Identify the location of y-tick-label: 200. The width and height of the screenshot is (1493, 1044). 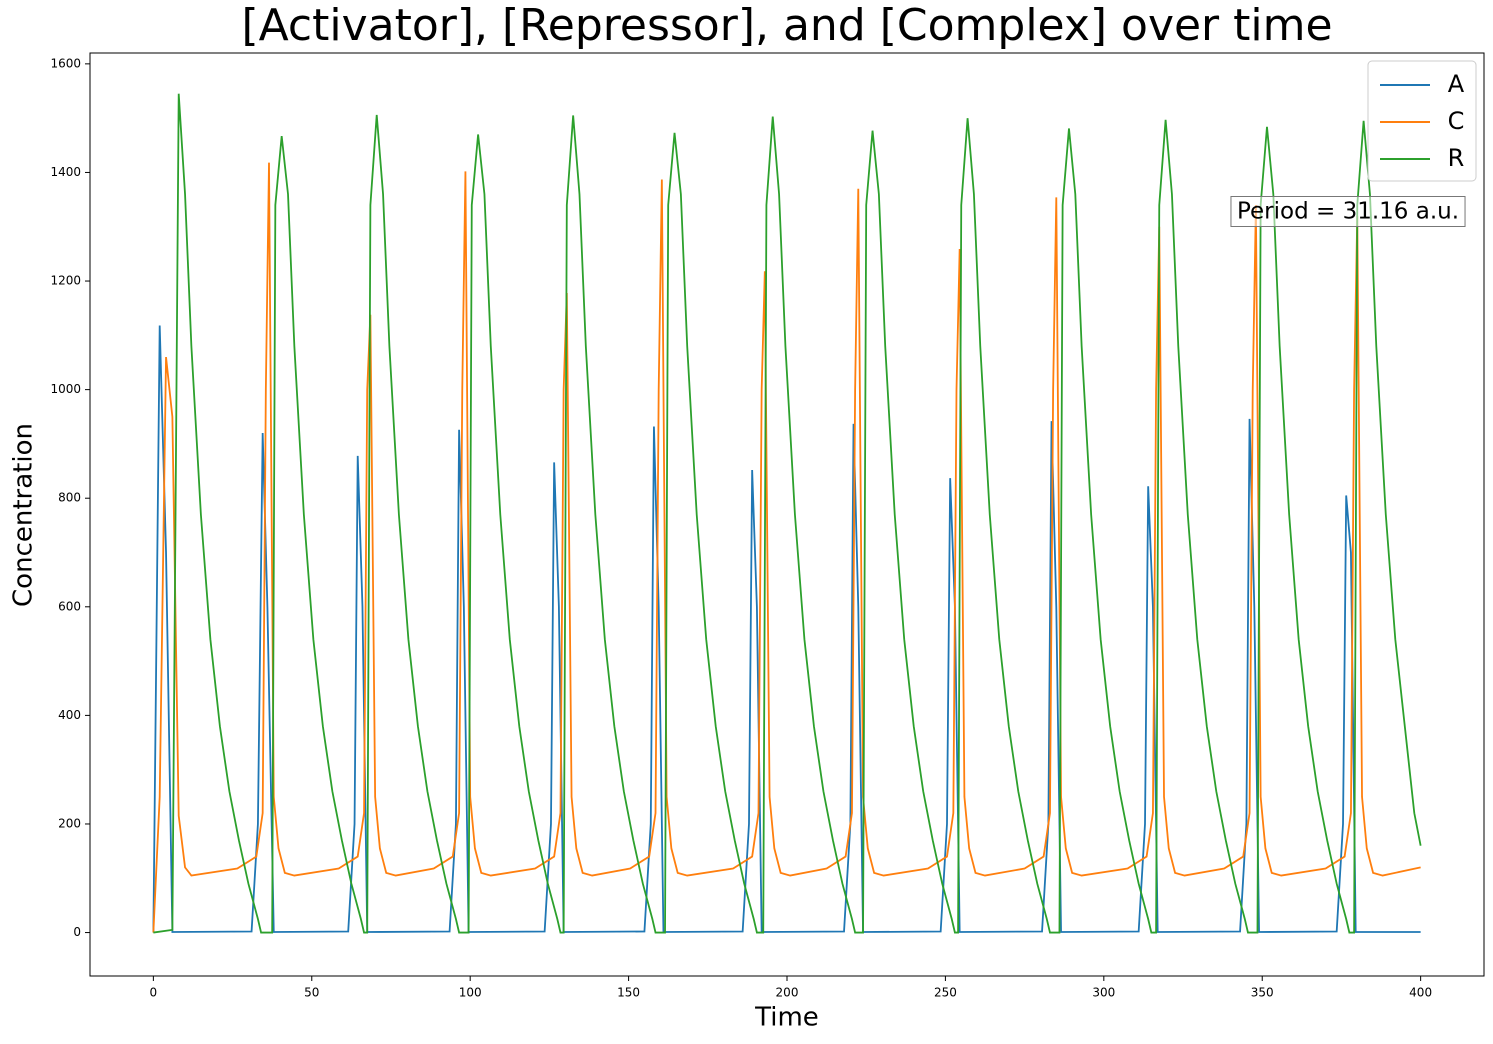
(69, 823).